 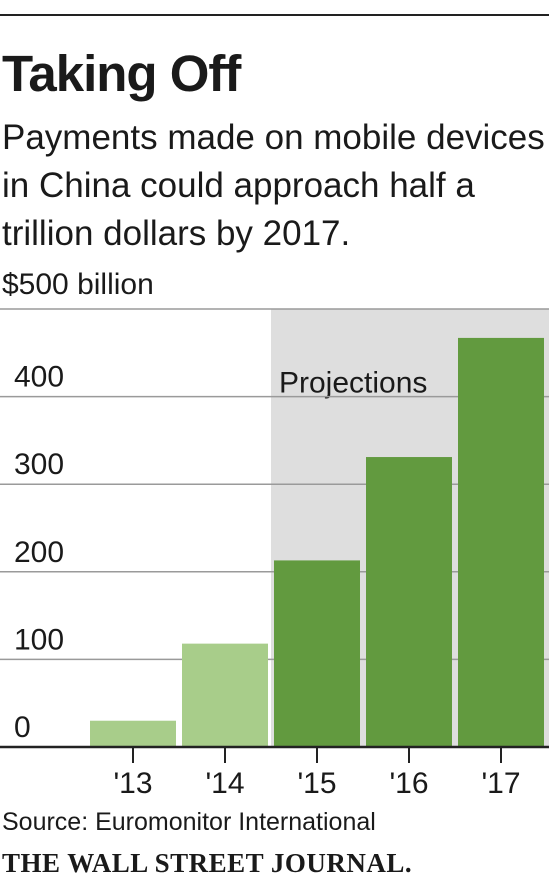 What do you see at coordinates (39, 464) in the screenshot?
I see `y-tick-label: 300` at bounding box center [39, 464].